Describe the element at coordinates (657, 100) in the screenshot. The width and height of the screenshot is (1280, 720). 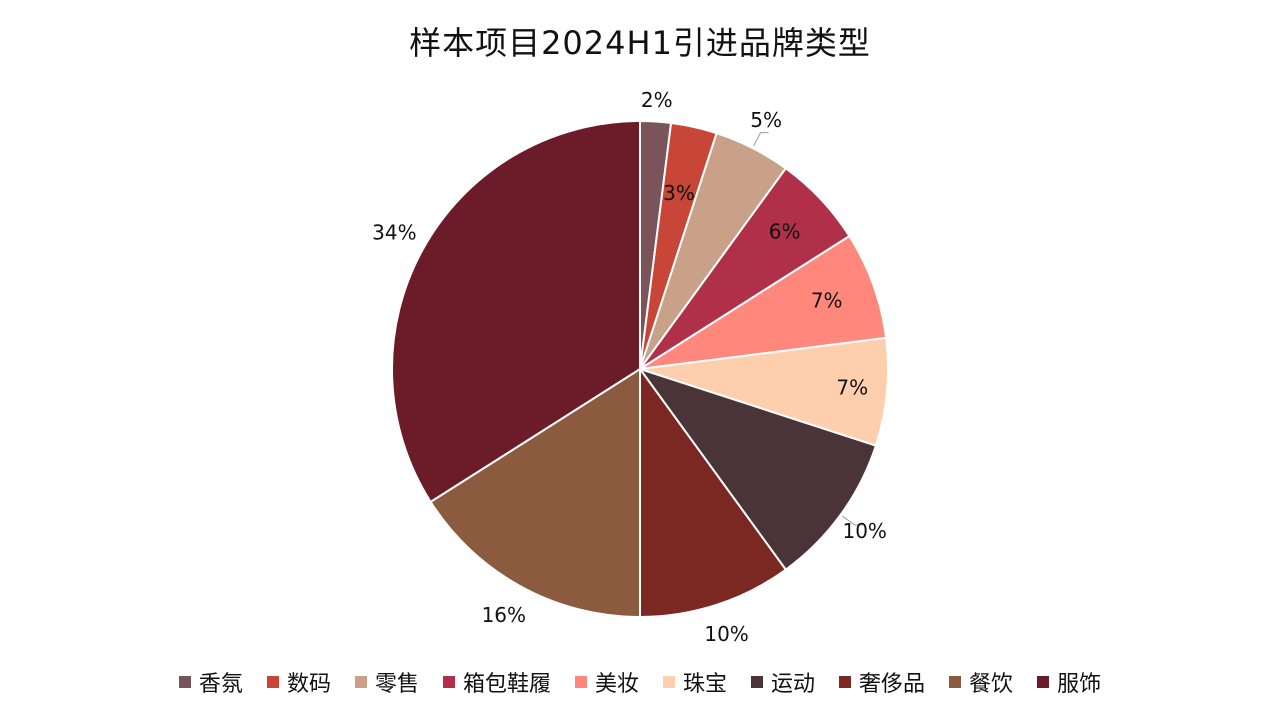
I see `slice-label-1: 2%` at that location.